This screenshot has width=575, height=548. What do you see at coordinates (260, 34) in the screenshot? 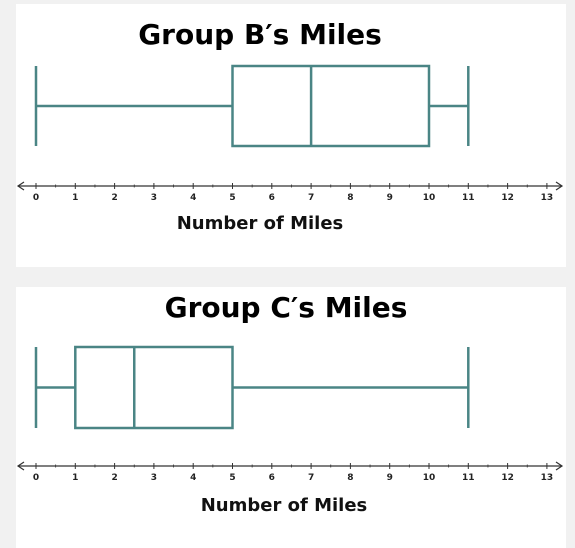
I see `chart-title: Group B′s Miles` at bounding box center [260, 34].